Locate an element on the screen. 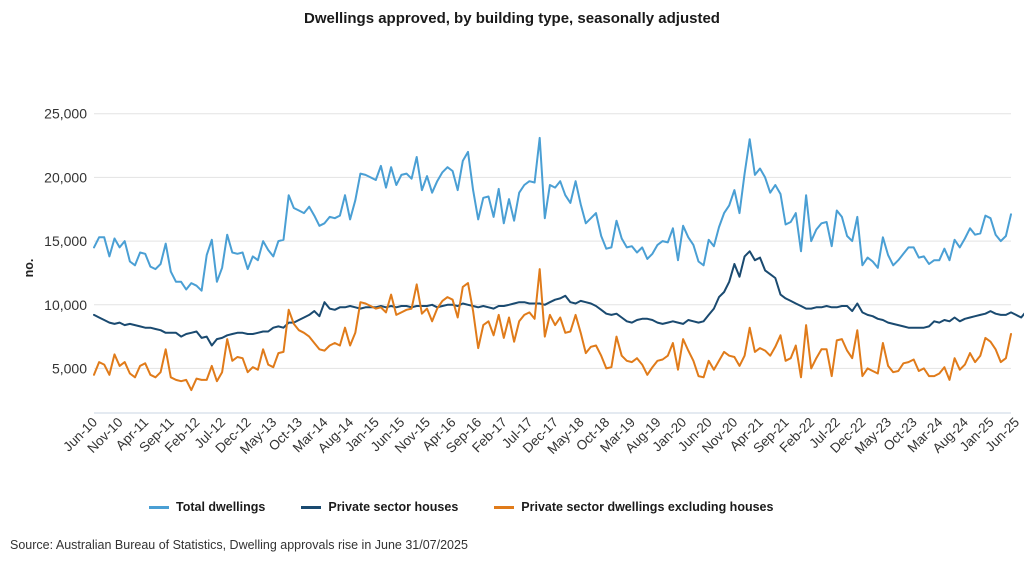 Image resolution: width=1024 pixels, height=569 pixels. legend-label-total: Total dwellings is located at coordinates (221, 507).